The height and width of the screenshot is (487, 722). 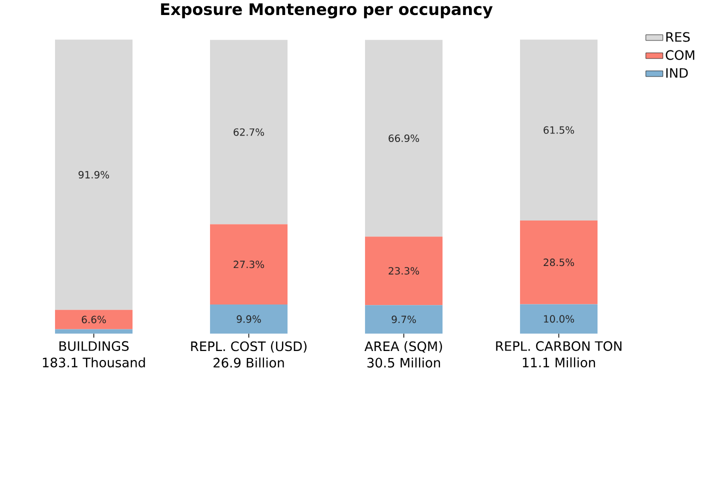 I want to click on legend-label: RES, so click(x=678, y=37).